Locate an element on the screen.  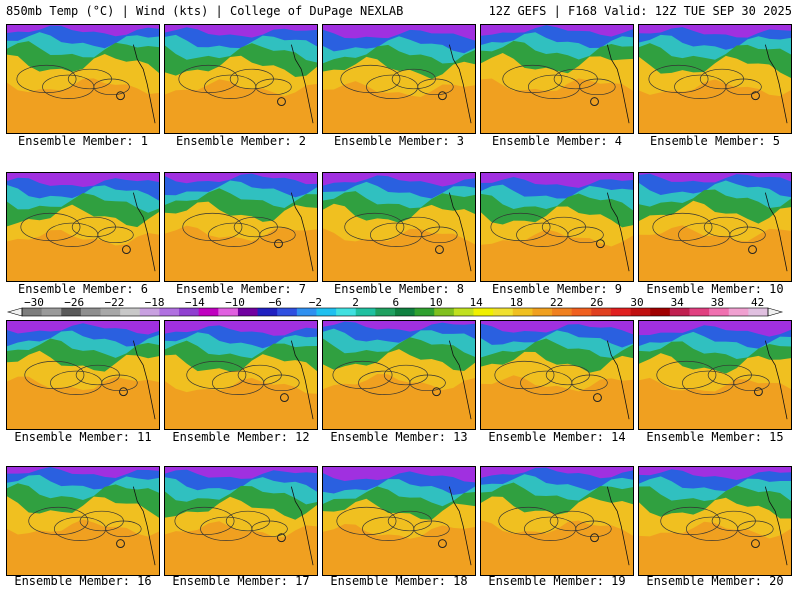
ensemble-member-label: Ensemble Member: 12 is located at coordinates (241, 437).